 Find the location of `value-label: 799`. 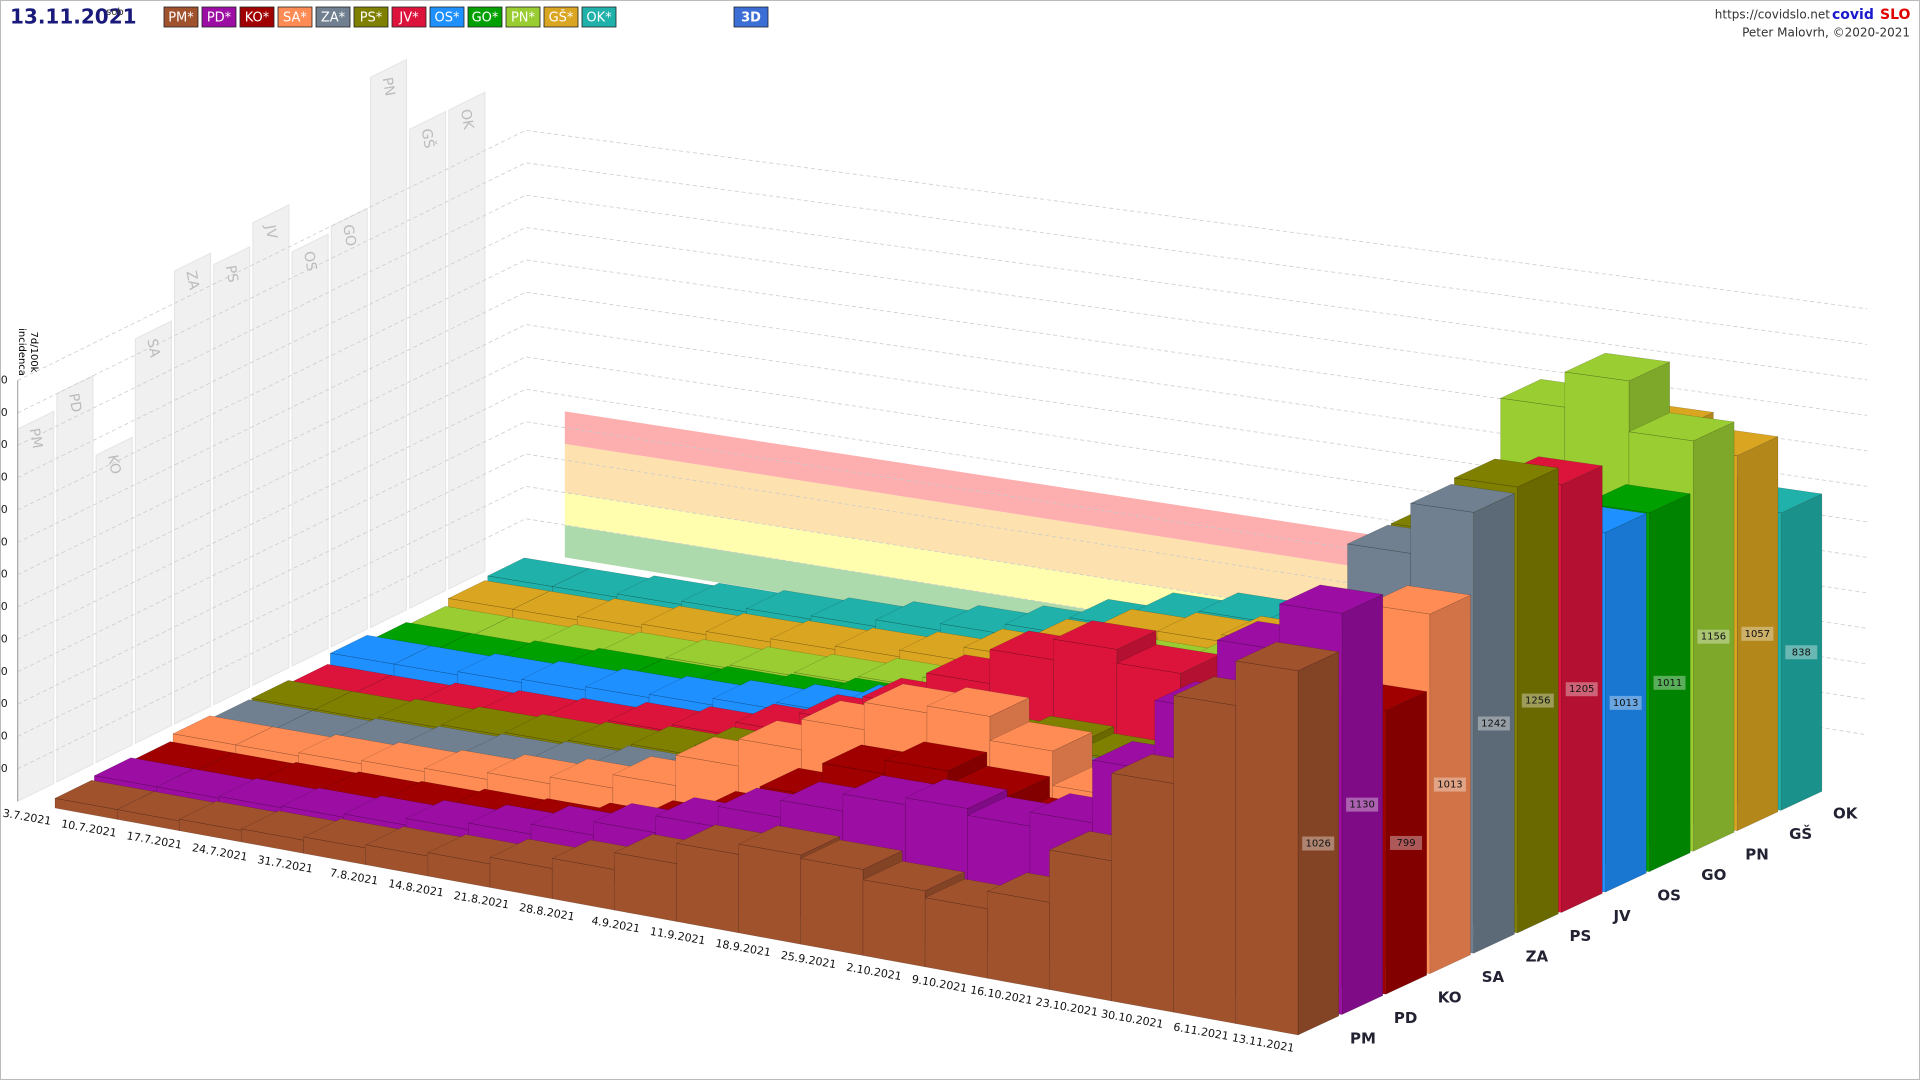

value-label: 799 is located at coordinates (1405, 843).